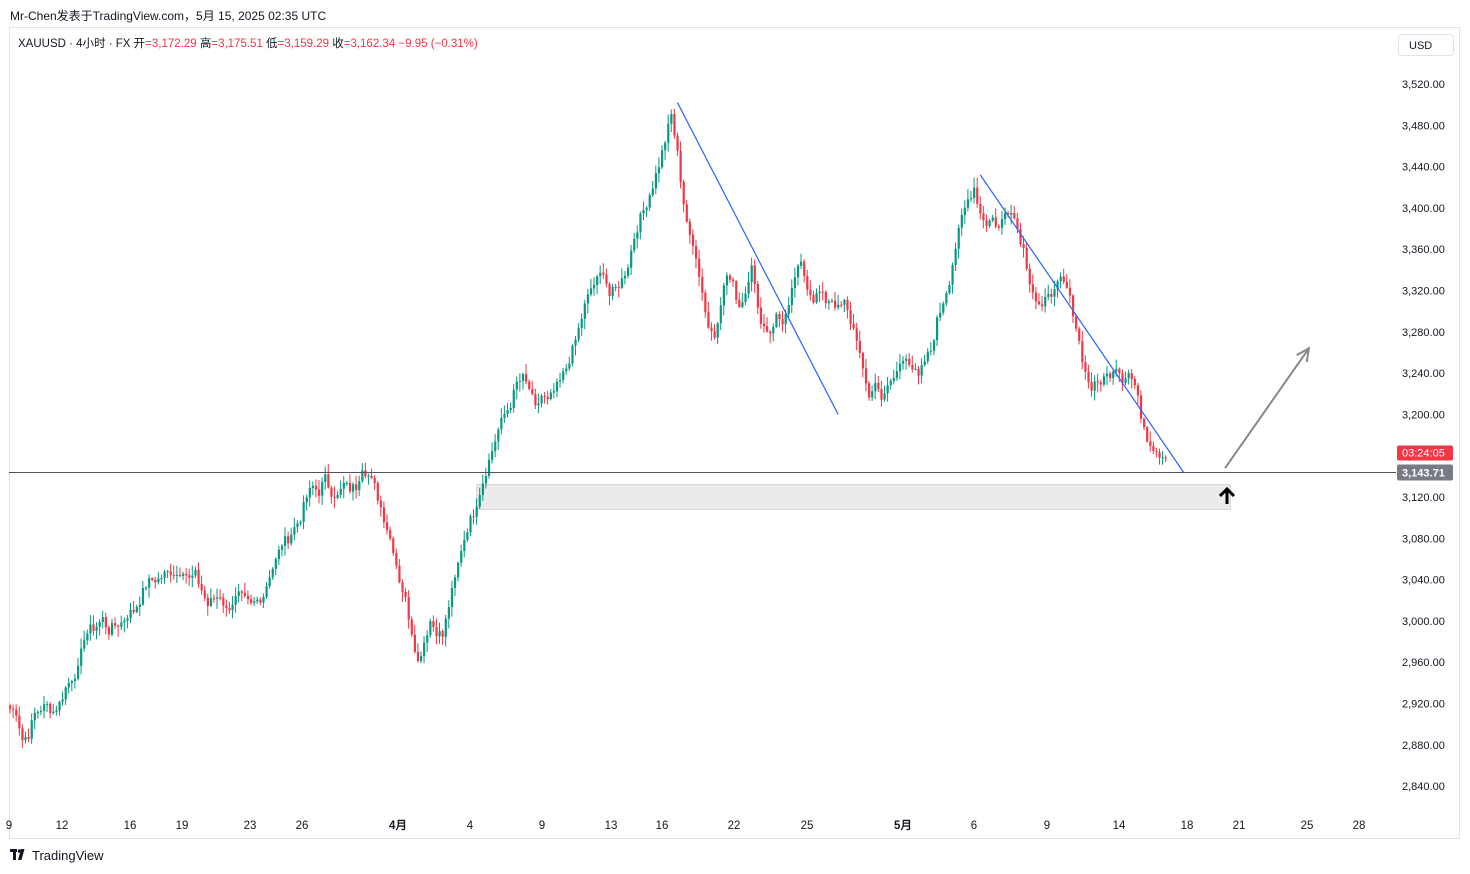 The width and height of the screenshot is (1470, 874). I want to click on up-arrow-marker-icon, so click(1227, 495).